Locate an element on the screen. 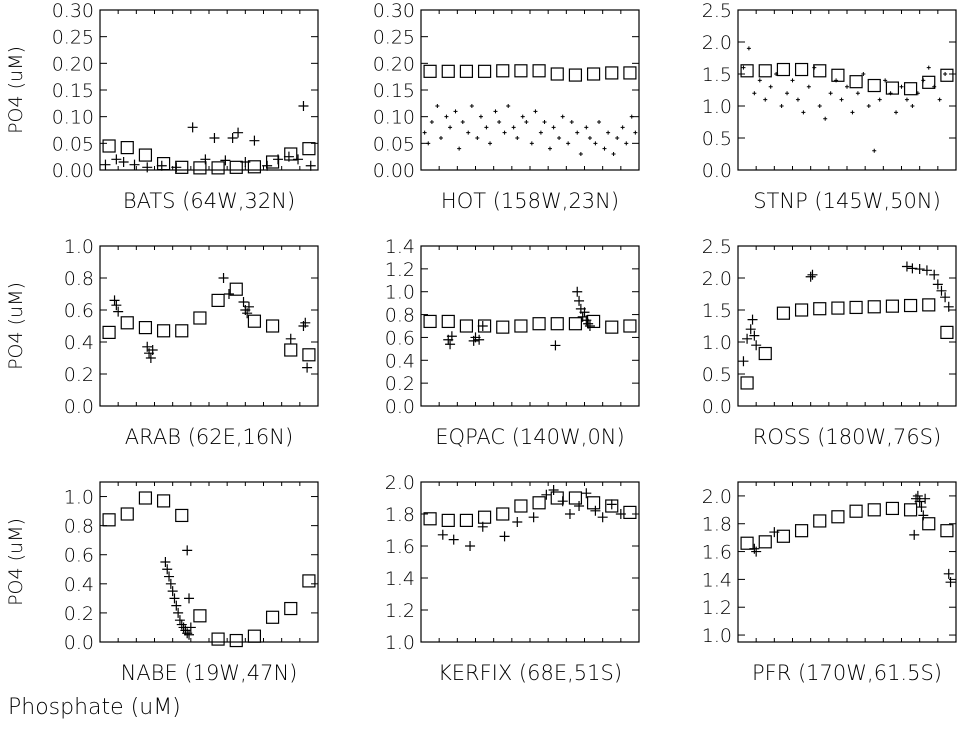  y-tick-label: 1.2 is located at coordinates (717, 608).